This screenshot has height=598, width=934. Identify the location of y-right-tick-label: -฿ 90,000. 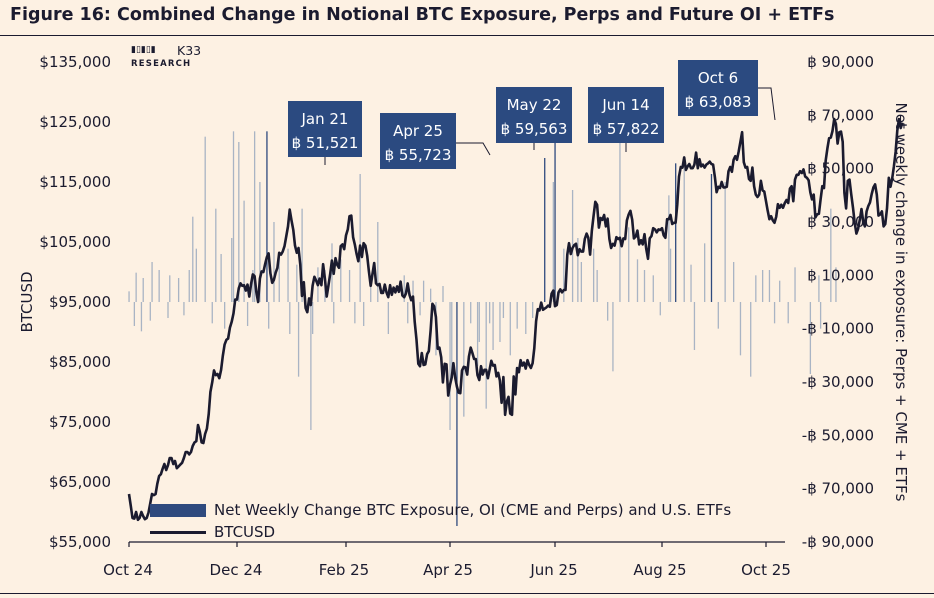
(838, 542).